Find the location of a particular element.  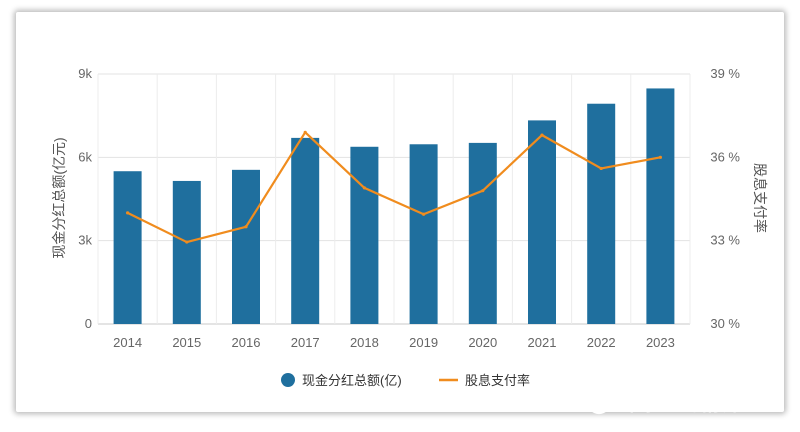

left-axis-ticks: 0 3k 6k 9k is located at coordinates (85, 198).